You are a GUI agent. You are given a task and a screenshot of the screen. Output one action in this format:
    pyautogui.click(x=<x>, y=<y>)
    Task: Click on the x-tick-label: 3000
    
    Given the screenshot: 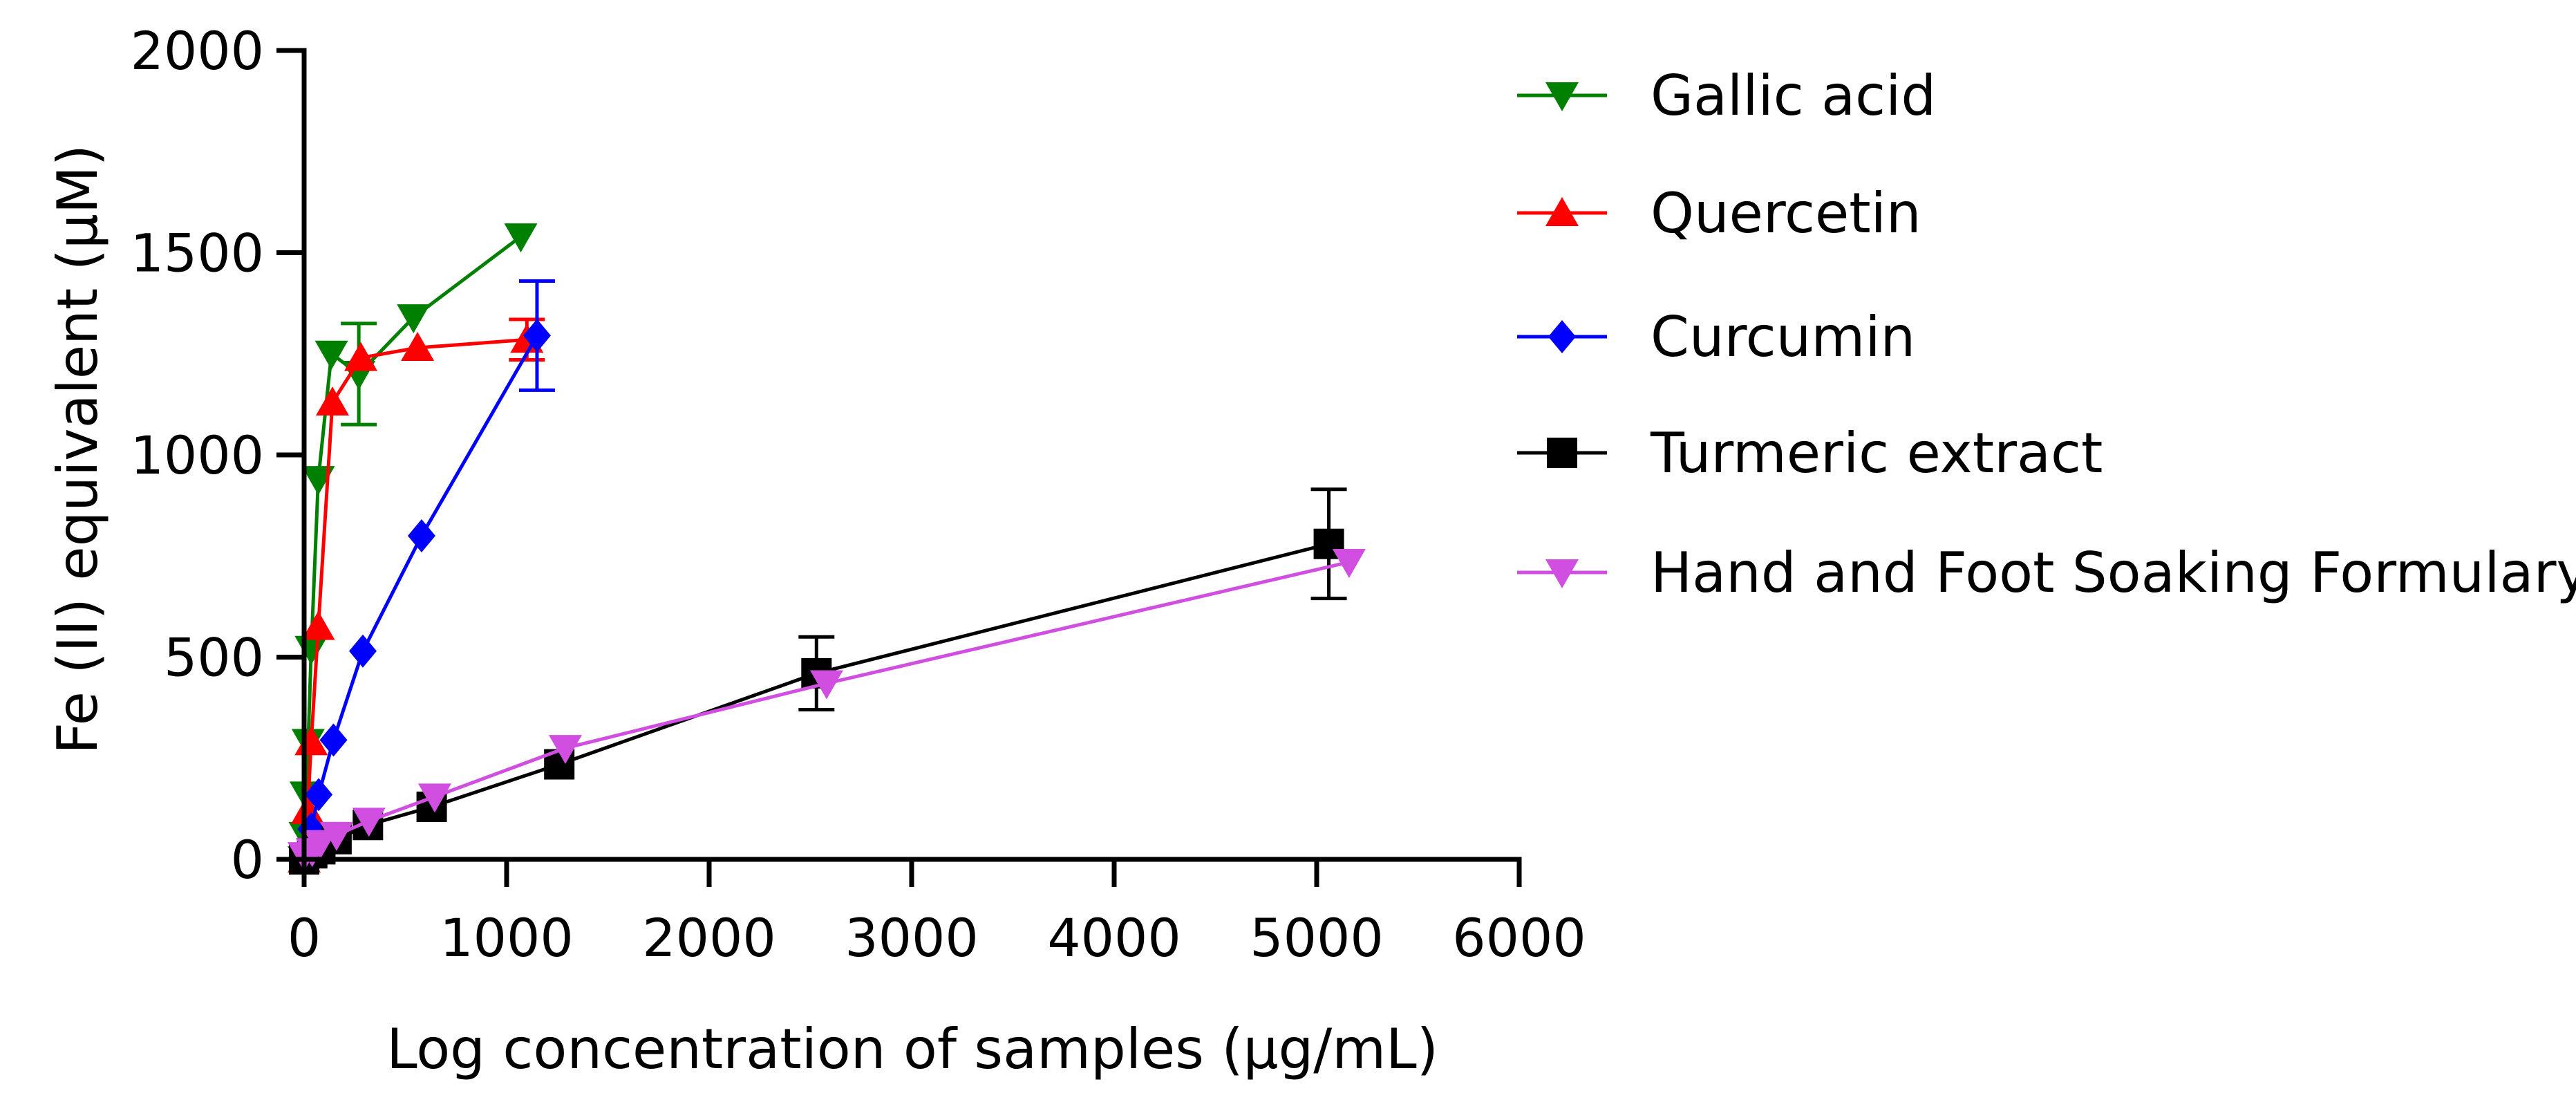 What is the action you would take?
    pyautogui.click(x=911, y=938)
    